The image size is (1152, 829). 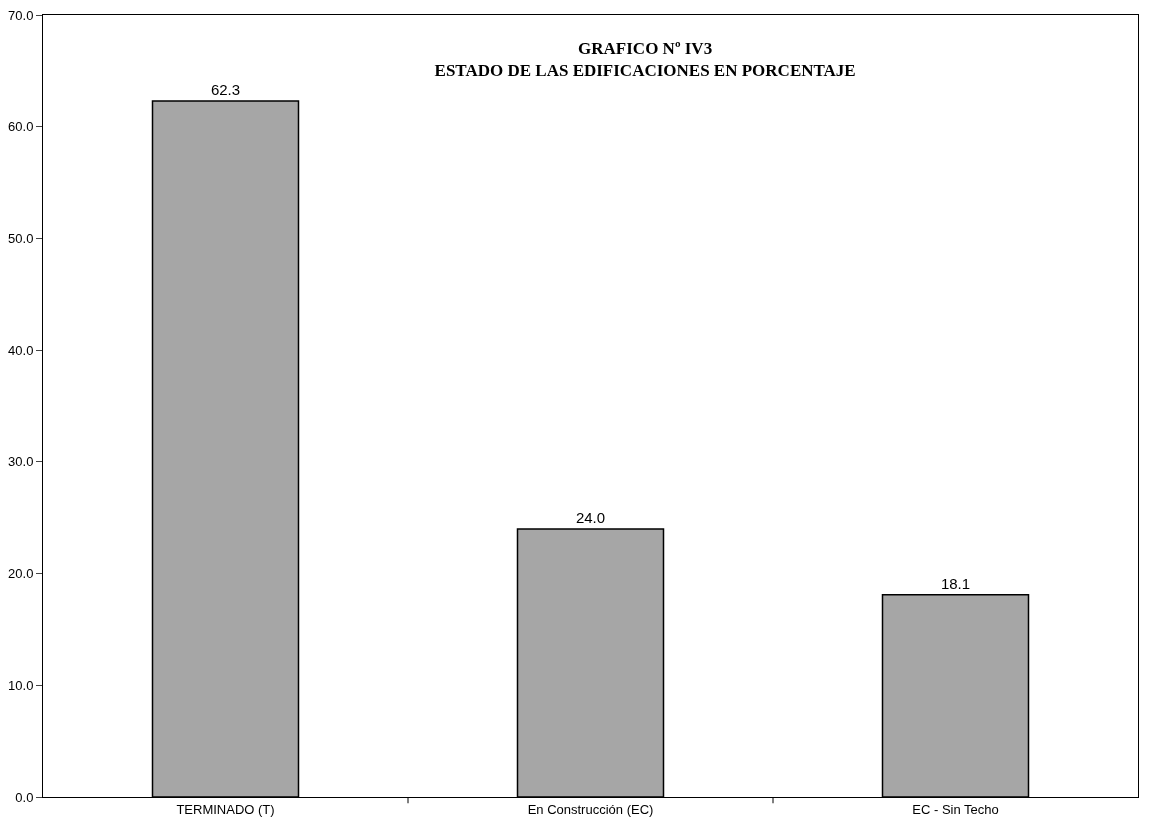 What do you see at coordinates (24, 797) in the screenshot?
I see `y-tick-label: 0.0` at bounding box center [24, 797].